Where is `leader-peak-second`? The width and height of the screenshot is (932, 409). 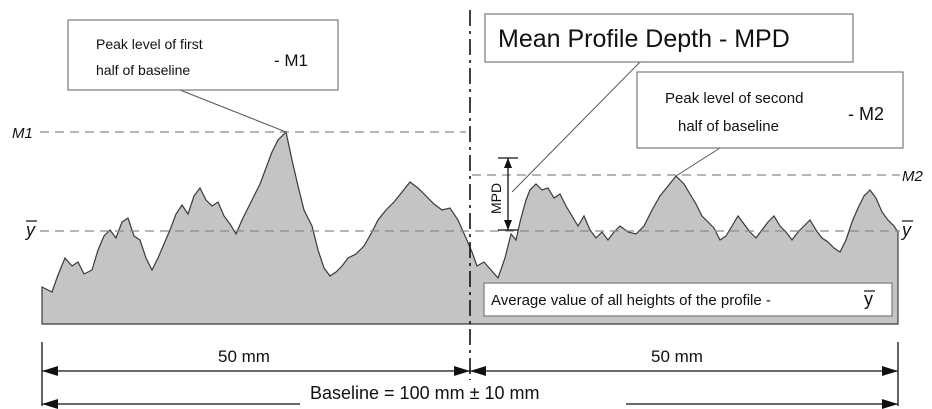
leader-peak-second is located at coordinates (698, 162).